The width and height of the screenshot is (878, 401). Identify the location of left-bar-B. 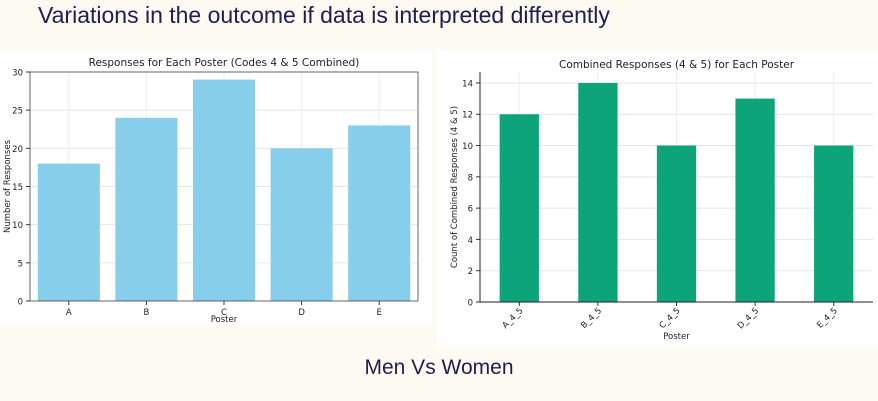
(146, 209).